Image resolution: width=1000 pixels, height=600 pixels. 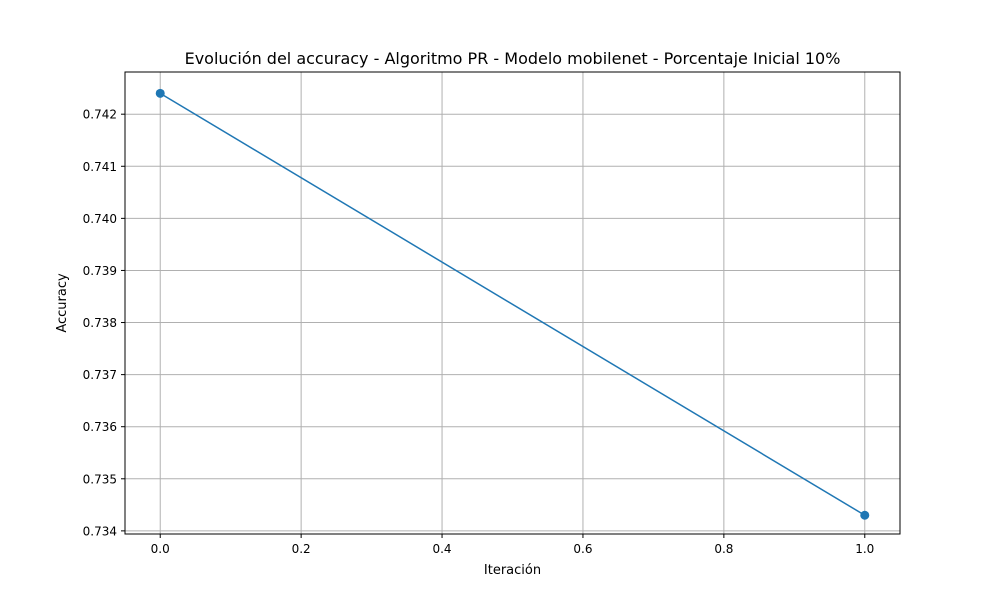 I want to click on x-axis-label: Iteración, so click(x=512, y=570).